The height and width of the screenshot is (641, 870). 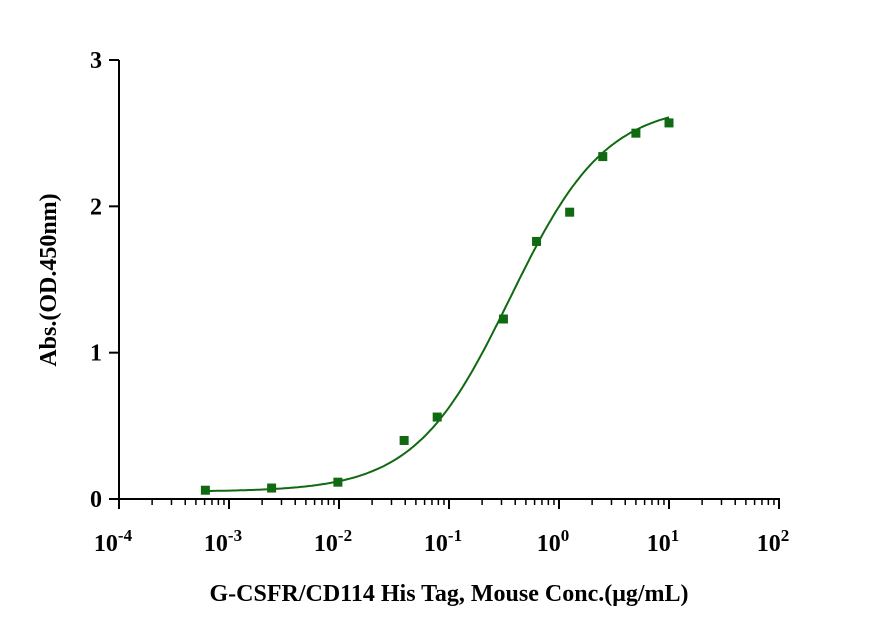 I want to click on y-axis-label: Abs.(OD.450nm), so click(x=49, y=279).